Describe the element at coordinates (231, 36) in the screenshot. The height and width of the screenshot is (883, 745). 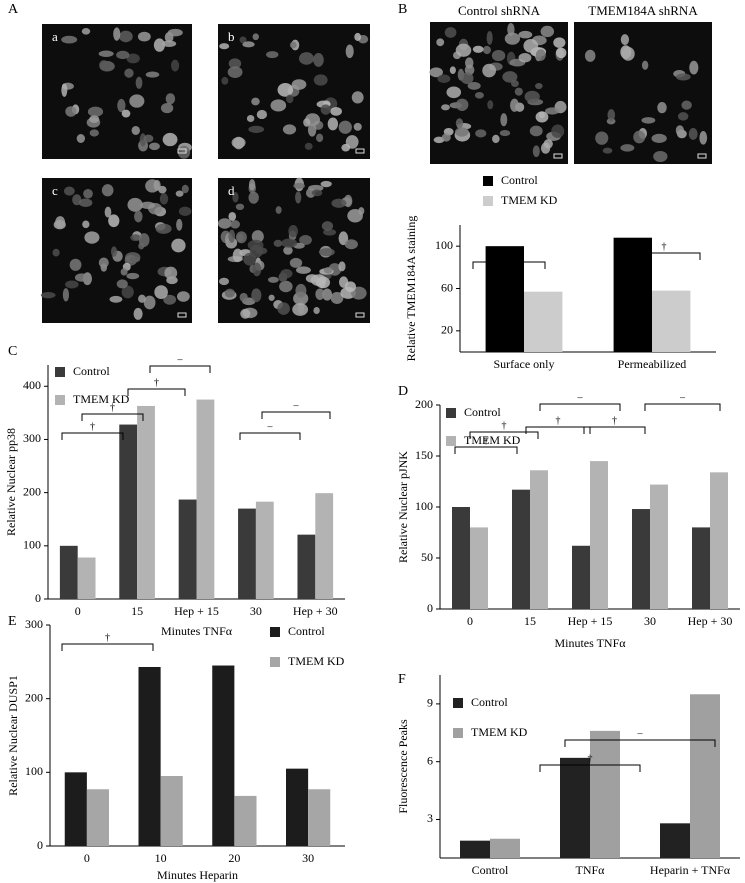
I see `image-label: b` at that location.